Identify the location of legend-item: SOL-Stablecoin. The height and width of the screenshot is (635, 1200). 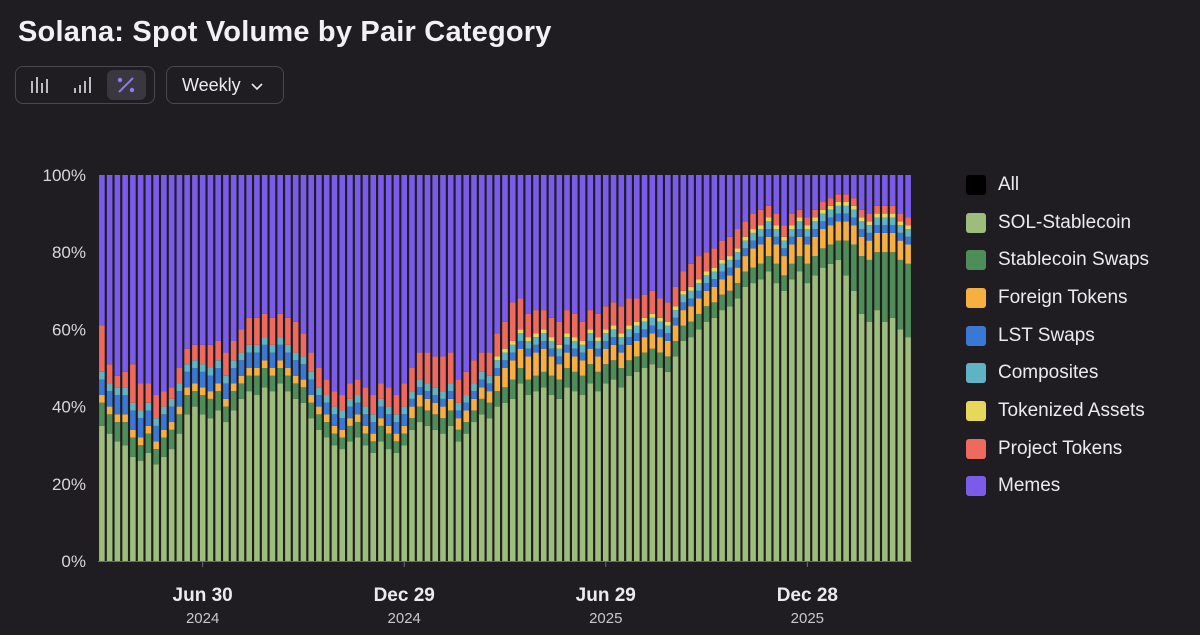
(1057, 223).